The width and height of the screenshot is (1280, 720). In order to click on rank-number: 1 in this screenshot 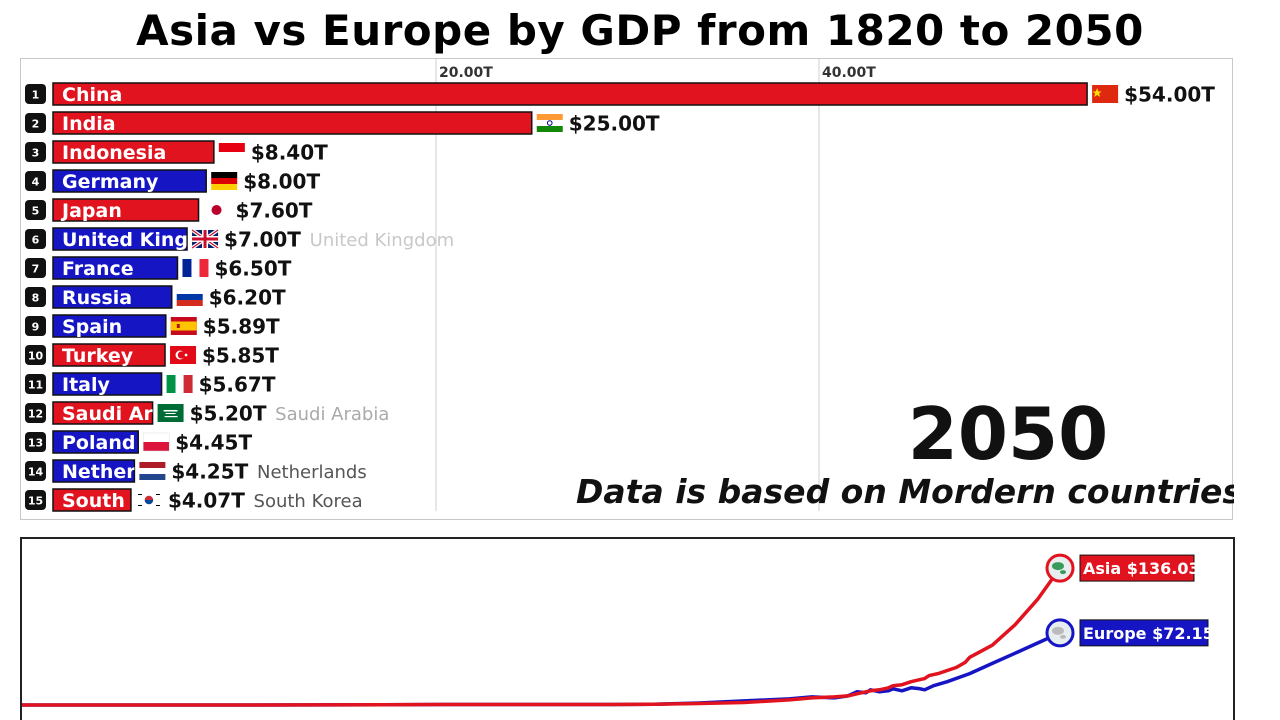, I will do `click(36, 95)`.